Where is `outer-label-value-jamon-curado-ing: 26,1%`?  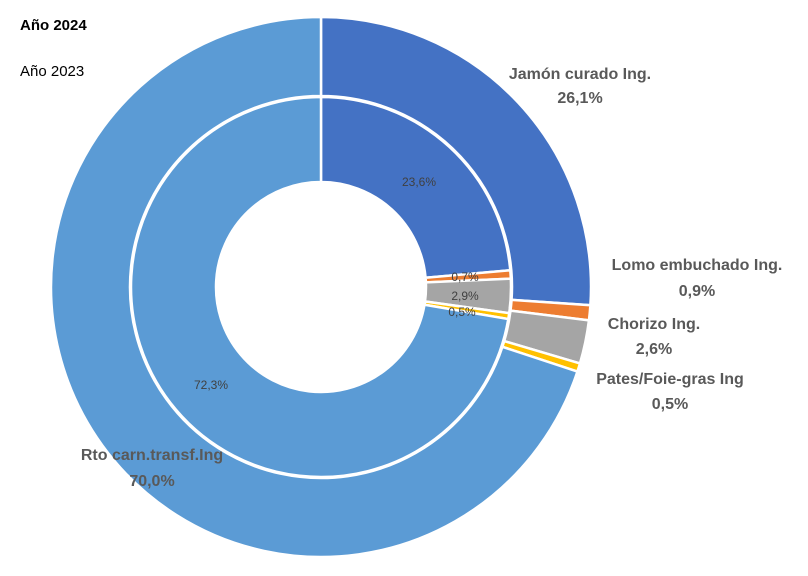 outer-label-value-jamon-curado-ing: 26,1% is located at coordinates (579, 98).